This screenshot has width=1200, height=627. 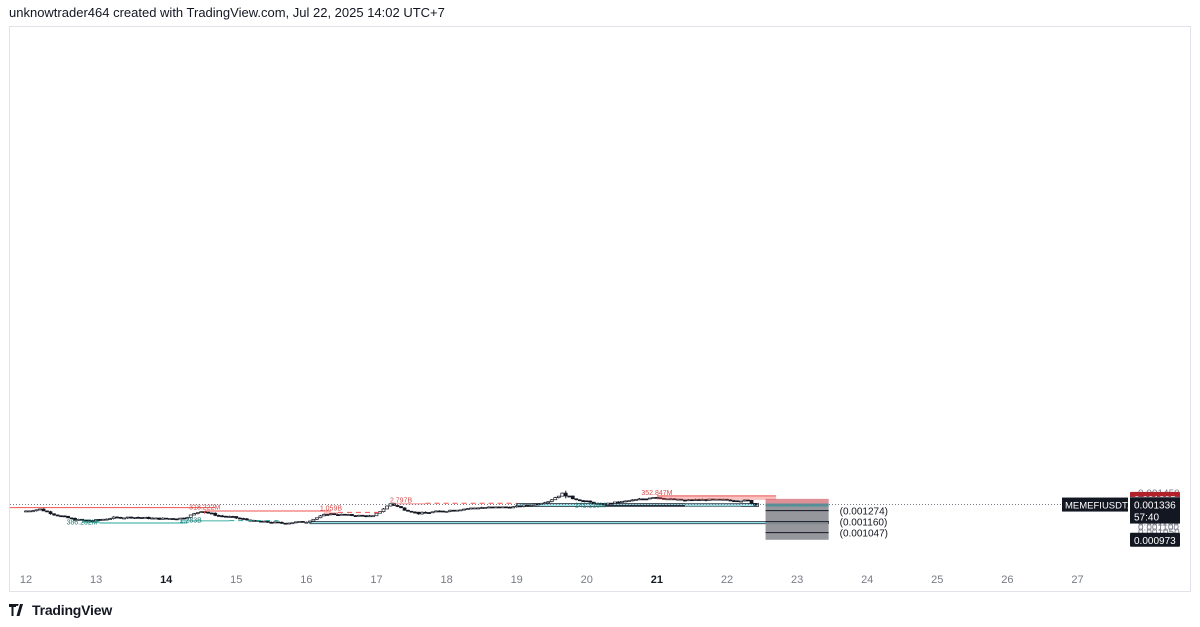 I want to click on volume-label: 352.847M, so click(x=656, y=493).